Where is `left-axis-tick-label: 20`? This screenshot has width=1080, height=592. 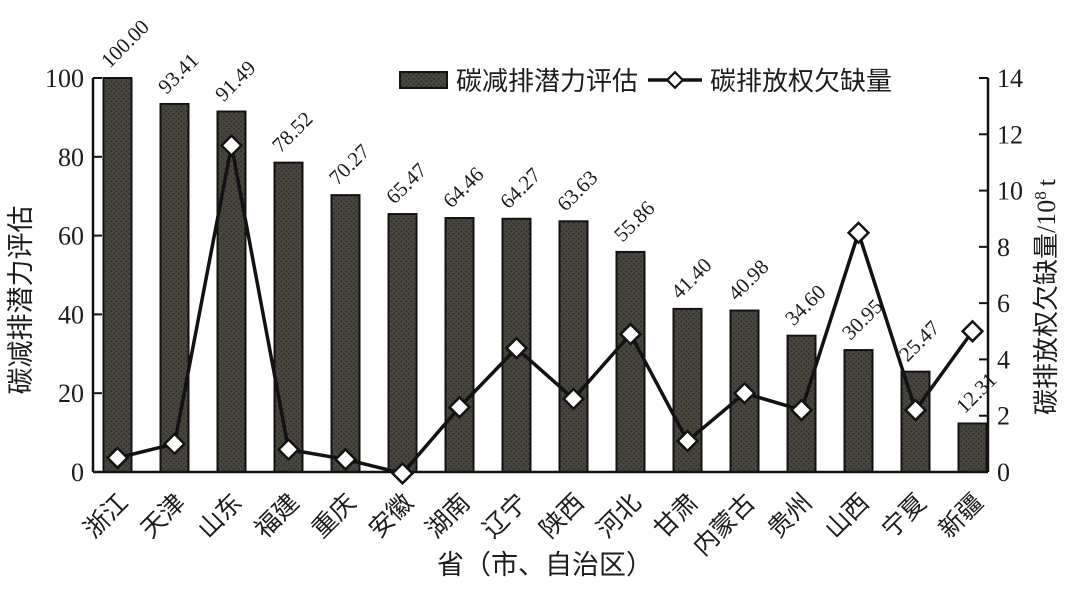
left-axis-tick-label: 20 is located at coordinates (71, 393).